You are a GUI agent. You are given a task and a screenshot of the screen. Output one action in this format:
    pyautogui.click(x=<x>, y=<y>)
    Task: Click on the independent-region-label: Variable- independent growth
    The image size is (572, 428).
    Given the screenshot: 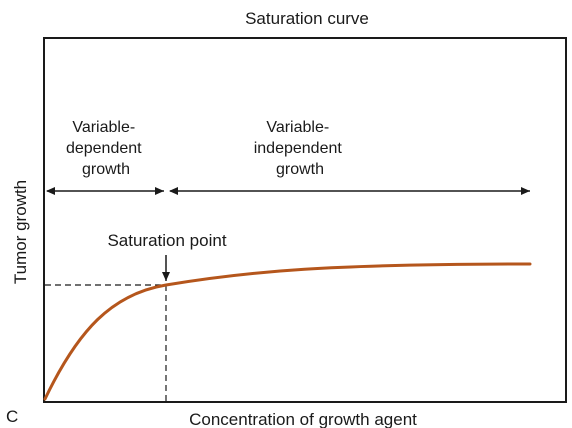 What is the action you would take?
    pyautogui.click(x=300, y=148)
    